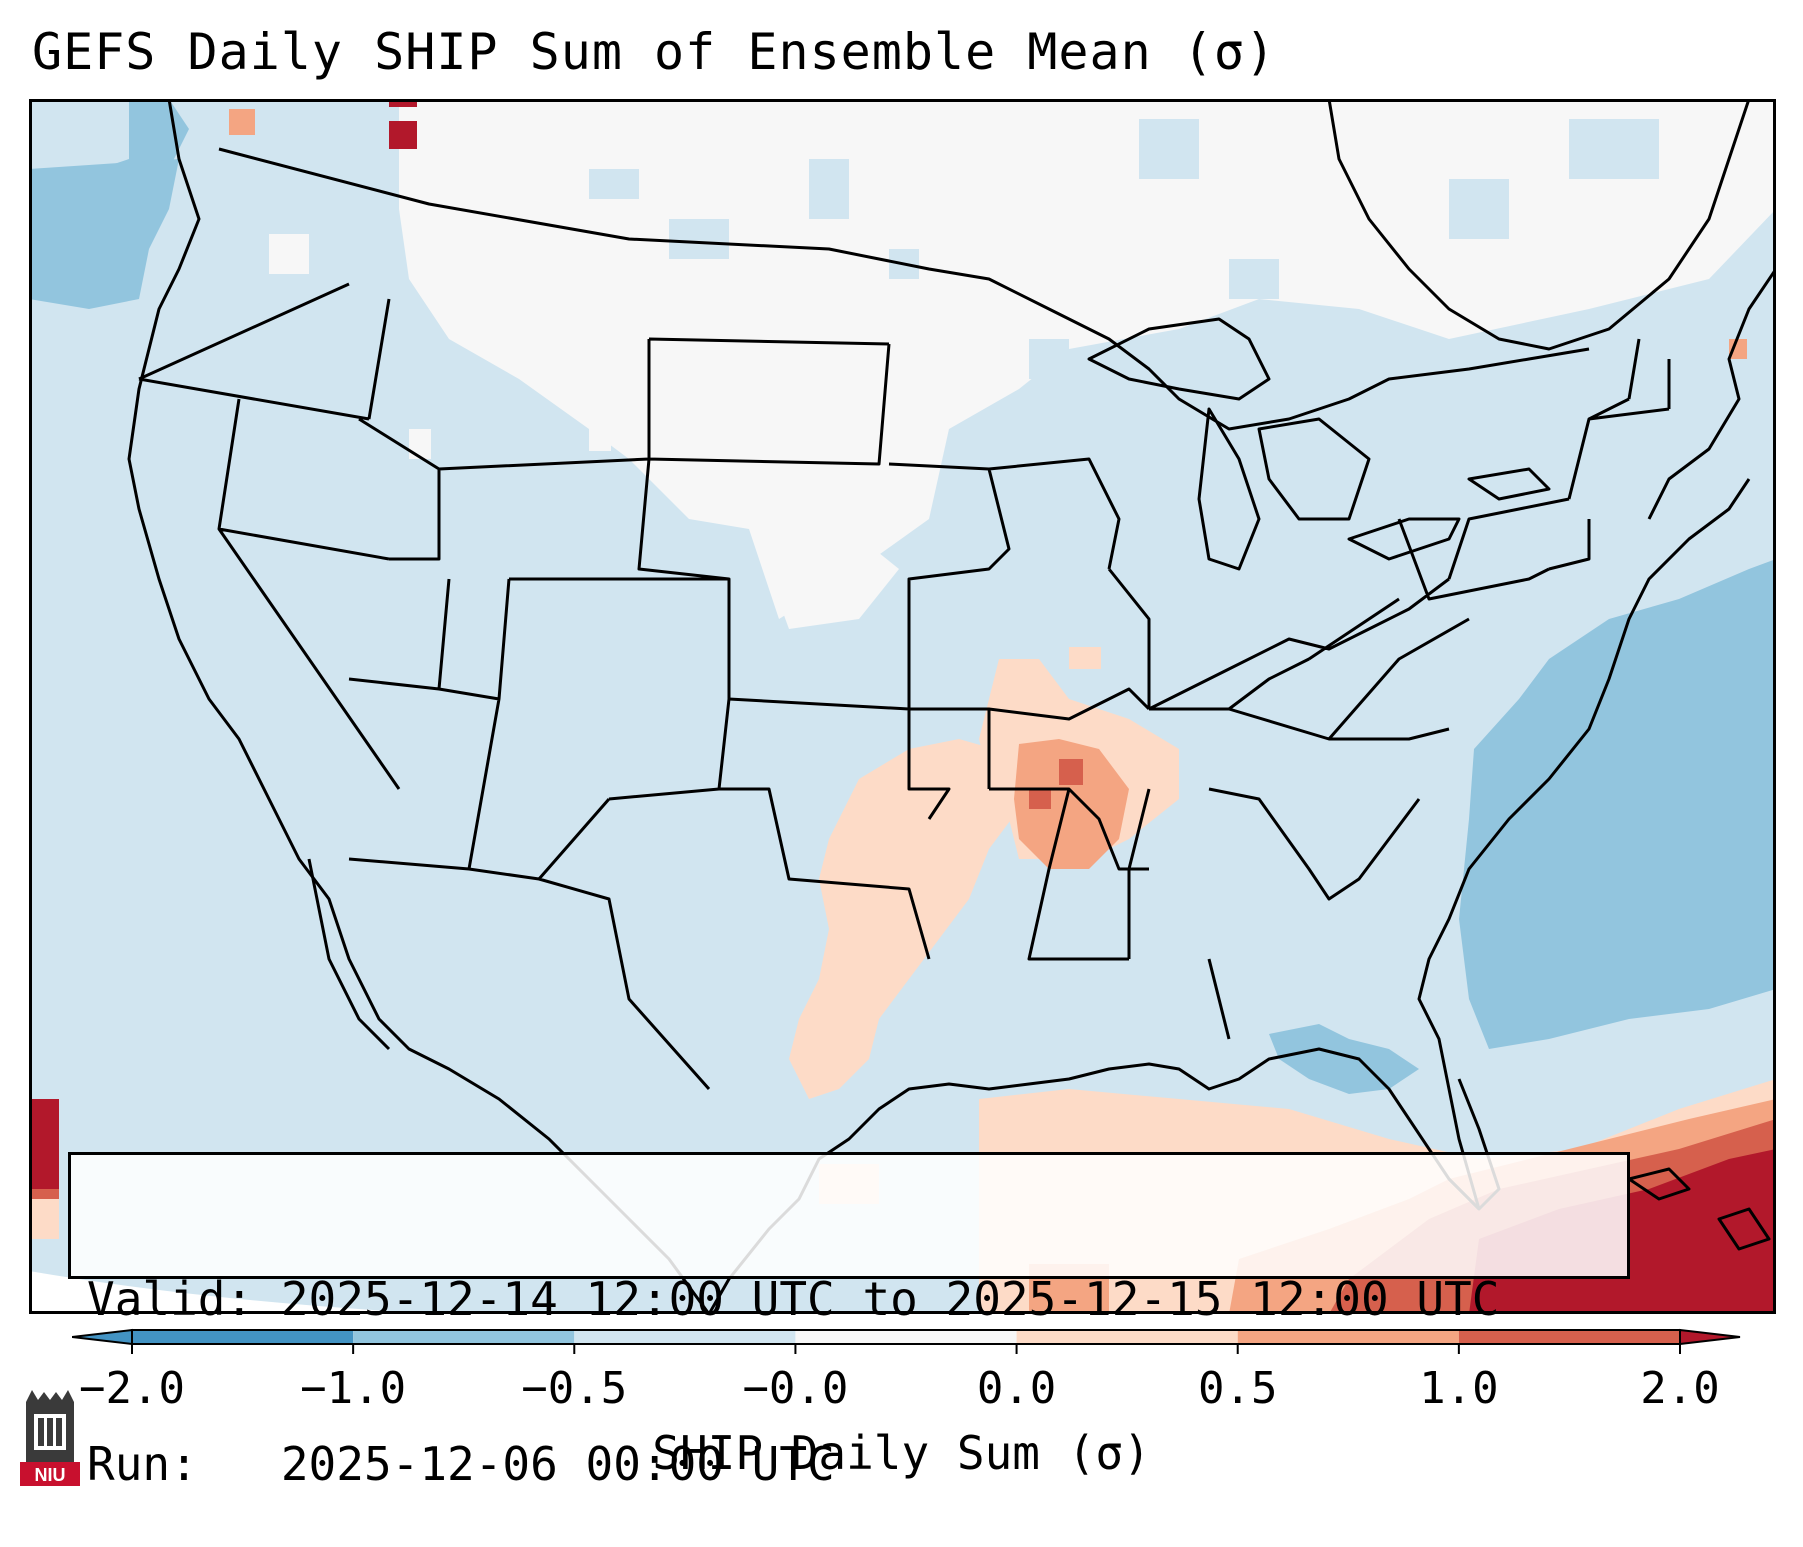 This screenshot has height=1547, width=1803. What do you see at coordinates (1016, 1388) in the screenshot?
I see `colorbar-tick-label: 0.0` at bounding box center [1016, 1388].